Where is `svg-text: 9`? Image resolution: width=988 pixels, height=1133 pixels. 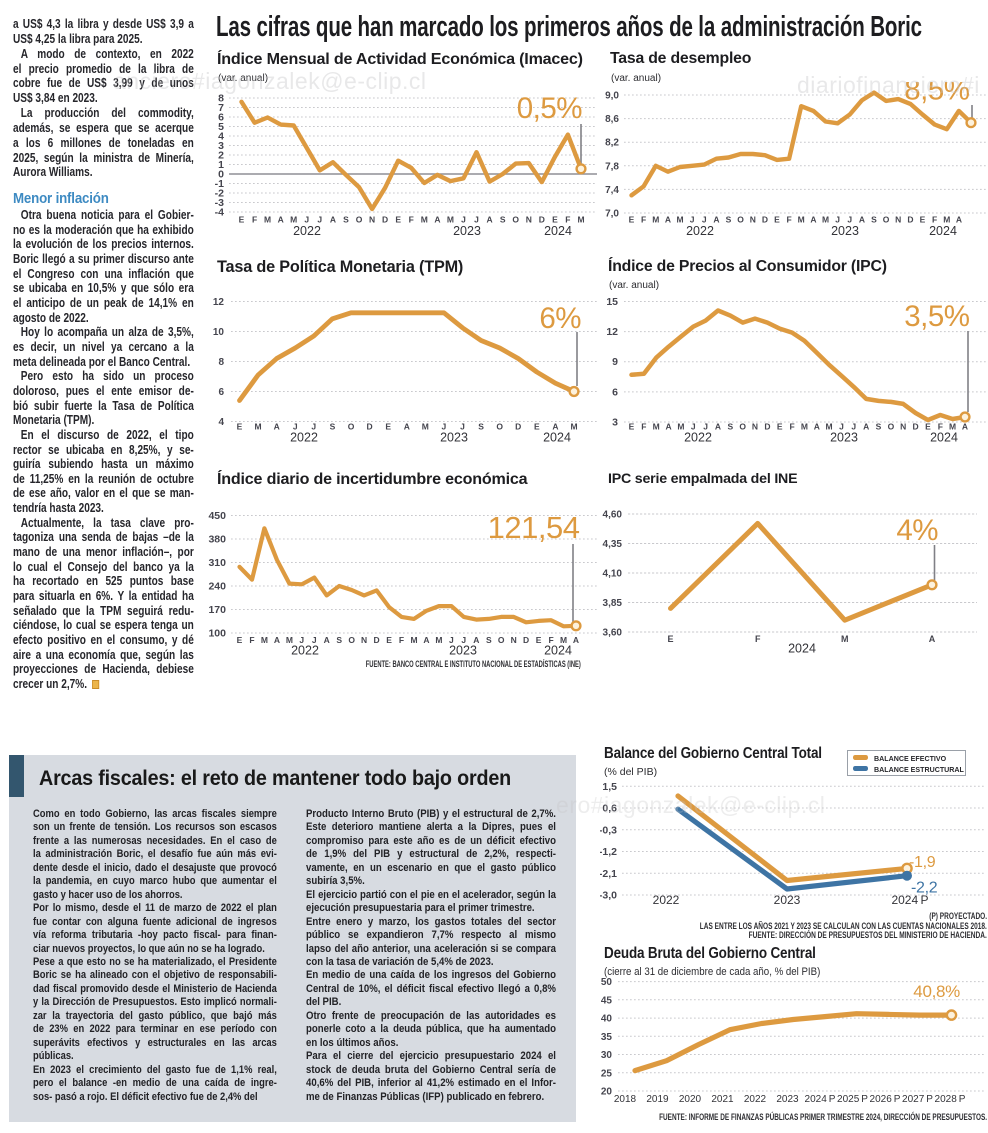 svg-text: 9 is located at coordinates (615, 362).